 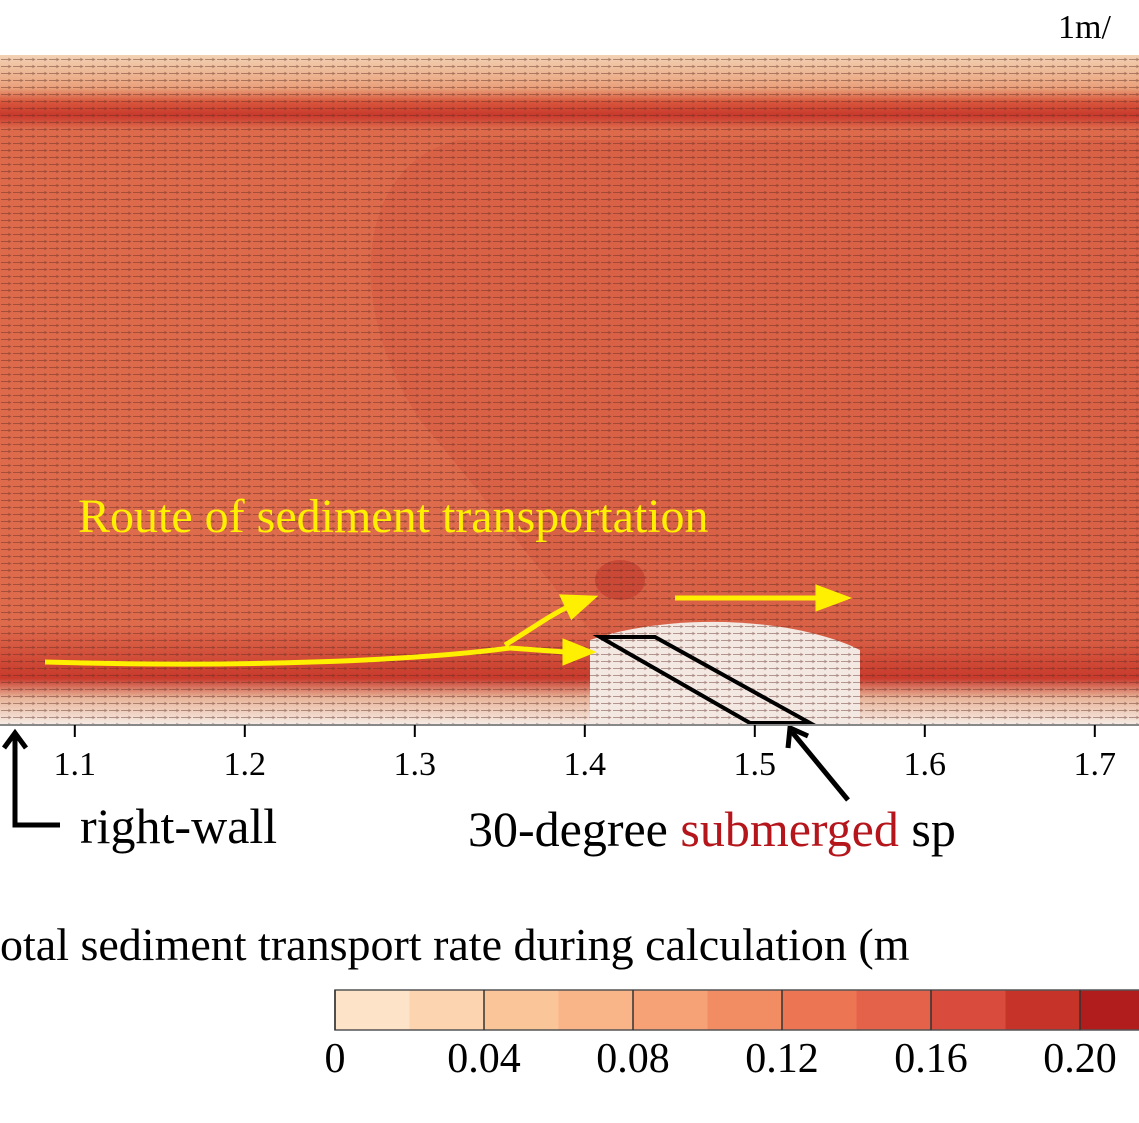 I want to click on colorbar-tick-label: 0.20, so click(x=1080, y=1059).